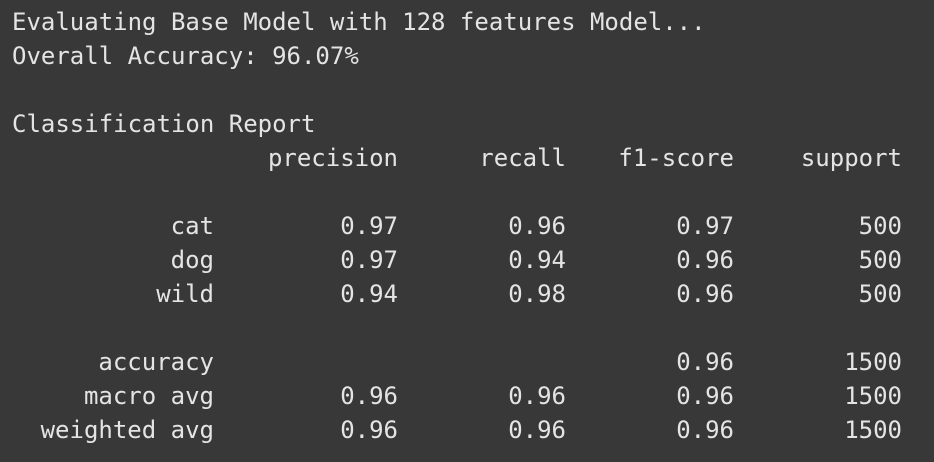  Describe the element at coordinates (306, 362) in the screenshot. I see `row-precision` at that location.